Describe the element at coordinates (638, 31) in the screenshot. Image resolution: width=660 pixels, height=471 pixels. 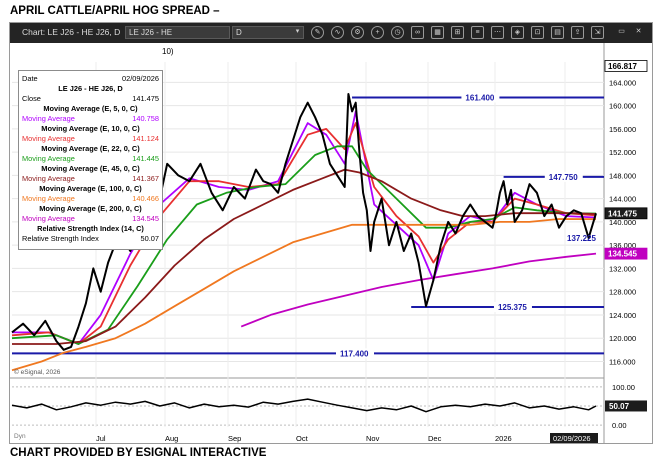
I see `close-icon: ✕` at that location.